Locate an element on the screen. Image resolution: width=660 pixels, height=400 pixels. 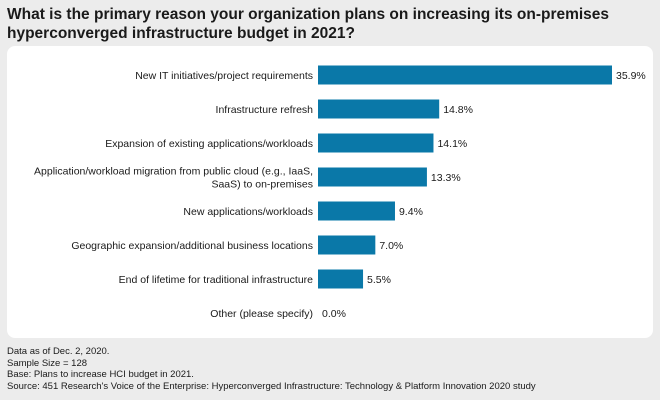
value-label: 35.9% is located at coordinates (631, 76).